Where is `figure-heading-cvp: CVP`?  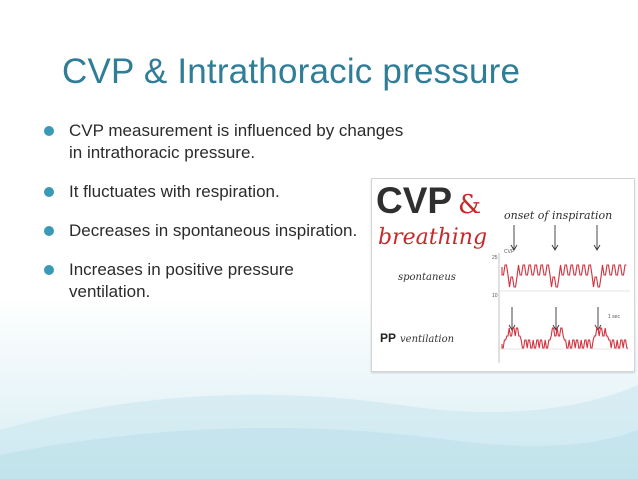 figure-heading-cvp: CVP is located at coordinates (414, 200).